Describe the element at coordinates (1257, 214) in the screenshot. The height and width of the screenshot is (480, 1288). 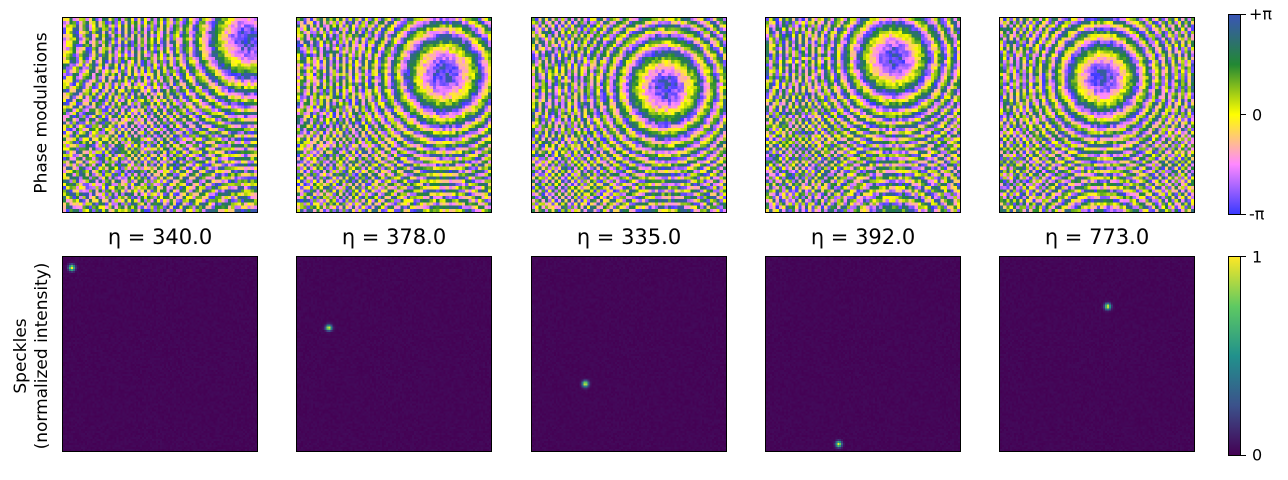
I see `phase-colorbar-tick-label: -π` at that location.